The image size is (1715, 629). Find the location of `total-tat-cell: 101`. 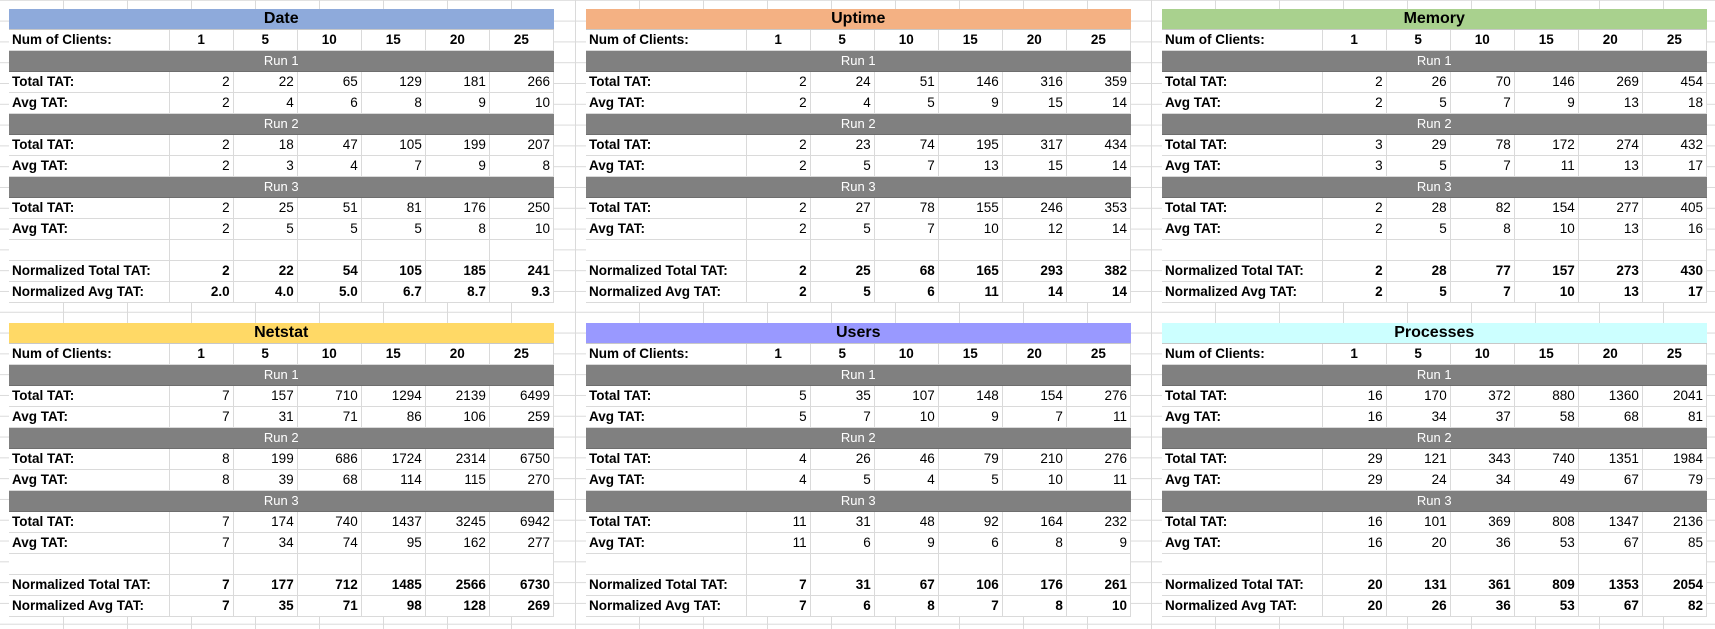

total-tat-cell: 101 is located at coordinates (1418, 522).